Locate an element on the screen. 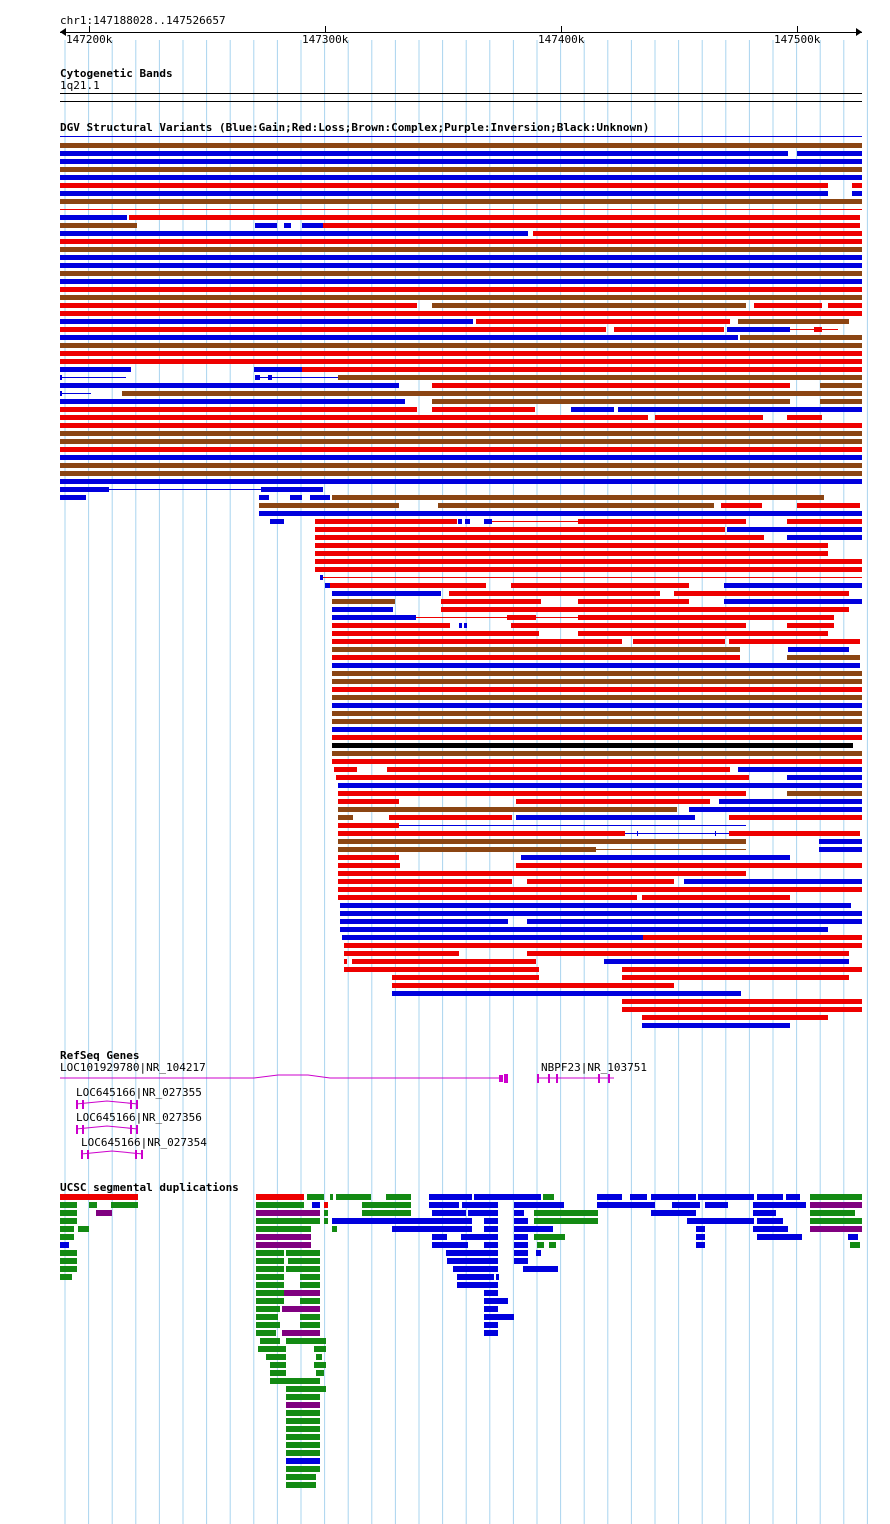  refseq-track-title: RefSeq Genes is located at coordinates (100, 1055).